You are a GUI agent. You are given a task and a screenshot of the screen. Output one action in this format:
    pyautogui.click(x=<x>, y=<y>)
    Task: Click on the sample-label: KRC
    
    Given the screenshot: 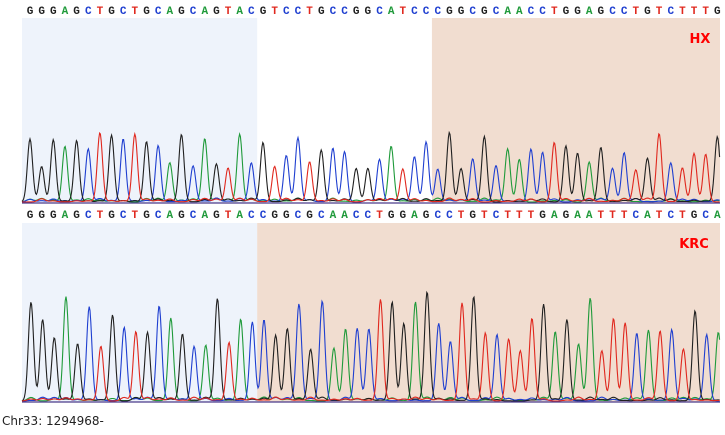 What is the action you would take?
    pyautogui.click(x=694, y=244)
    